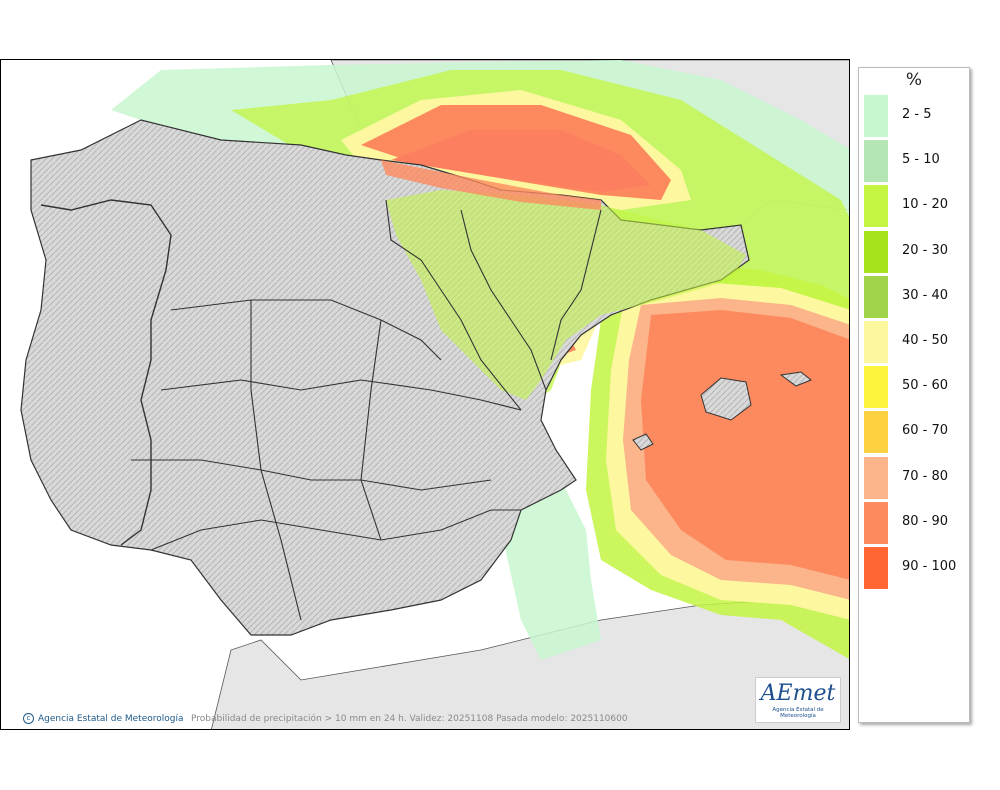 This screenshot has height=790, width=1000. Describe the element at coordinates (925, 340) in the screenshot. I see `legend-label: 40 - 50` at that location.